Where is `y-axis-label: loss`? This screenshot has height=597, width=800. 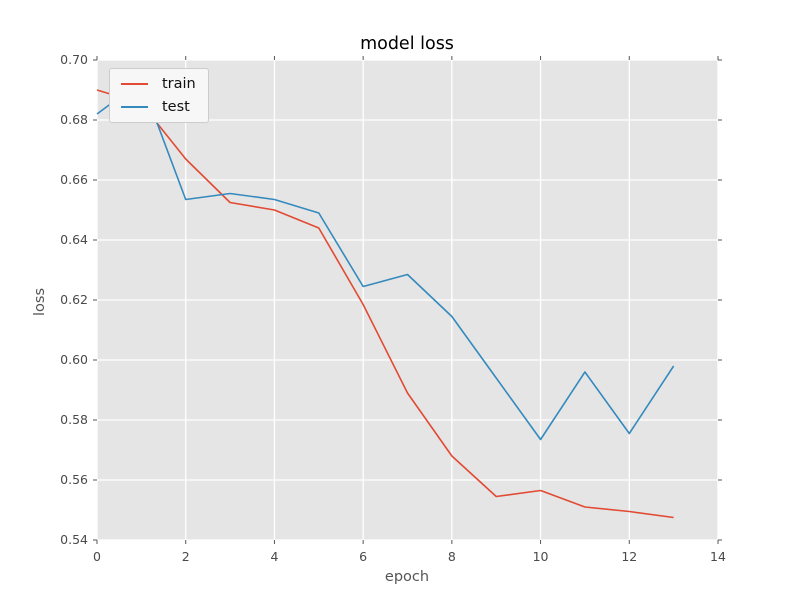
y-axis-label: loss is located at coordinates (40, 302).